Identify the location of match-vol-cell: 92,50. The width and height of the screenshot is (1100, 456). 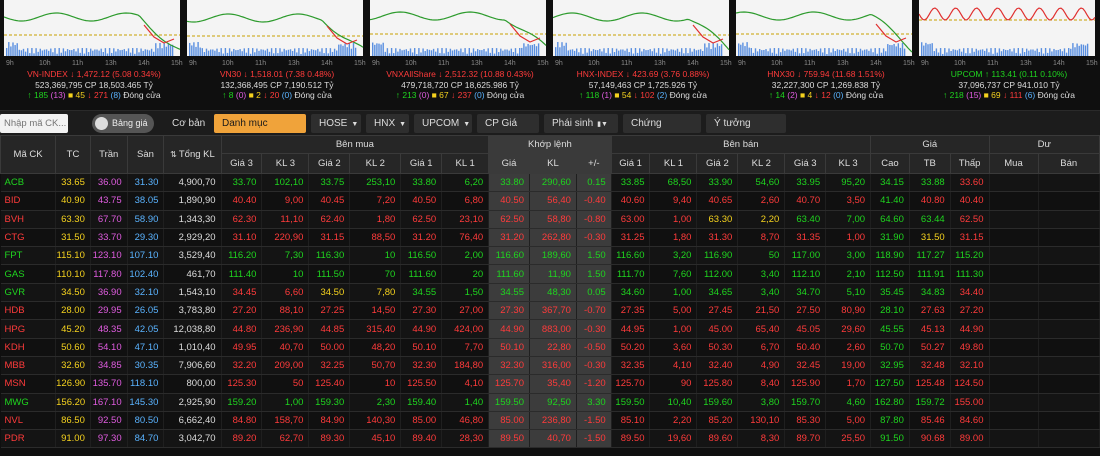
(553, 402).